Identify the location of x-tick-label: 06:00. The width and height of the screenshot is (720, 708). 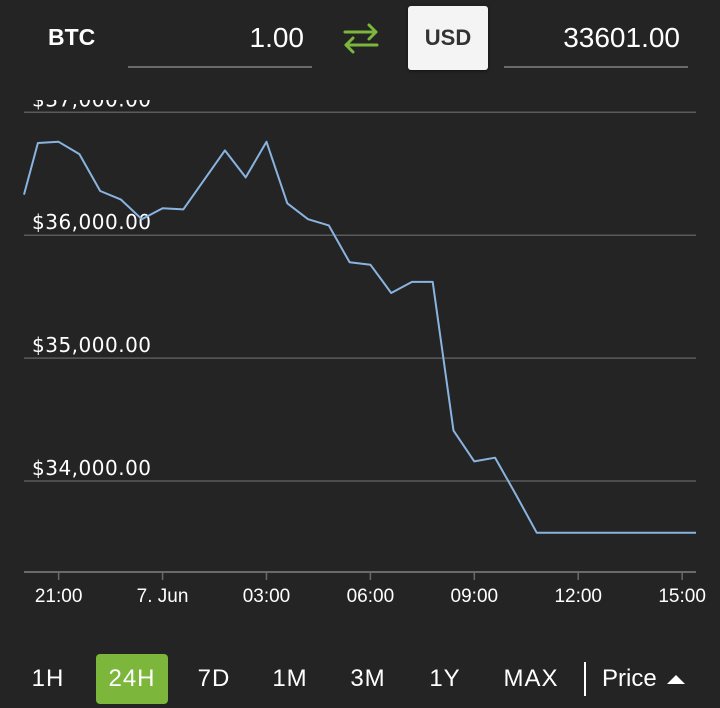
(371, 596).